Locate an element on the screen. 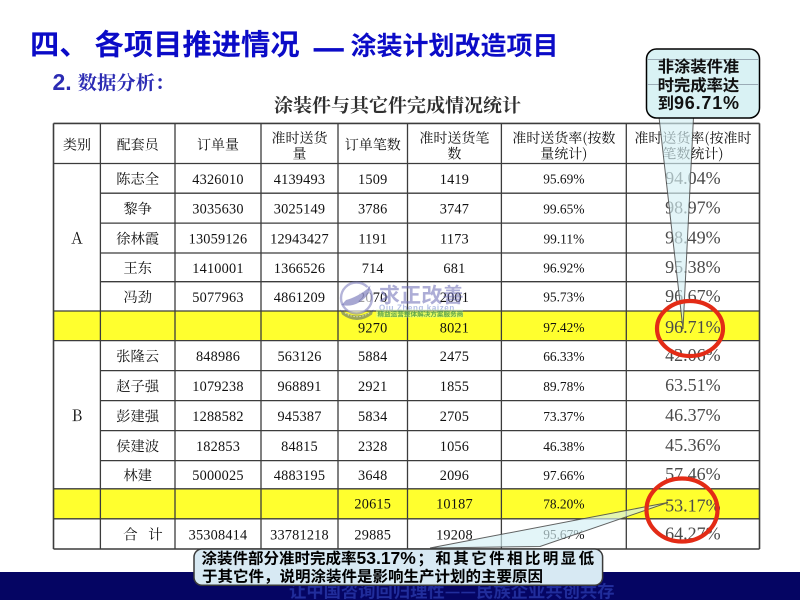  svg-text: 66.33% is located at coordinates (563, 356).